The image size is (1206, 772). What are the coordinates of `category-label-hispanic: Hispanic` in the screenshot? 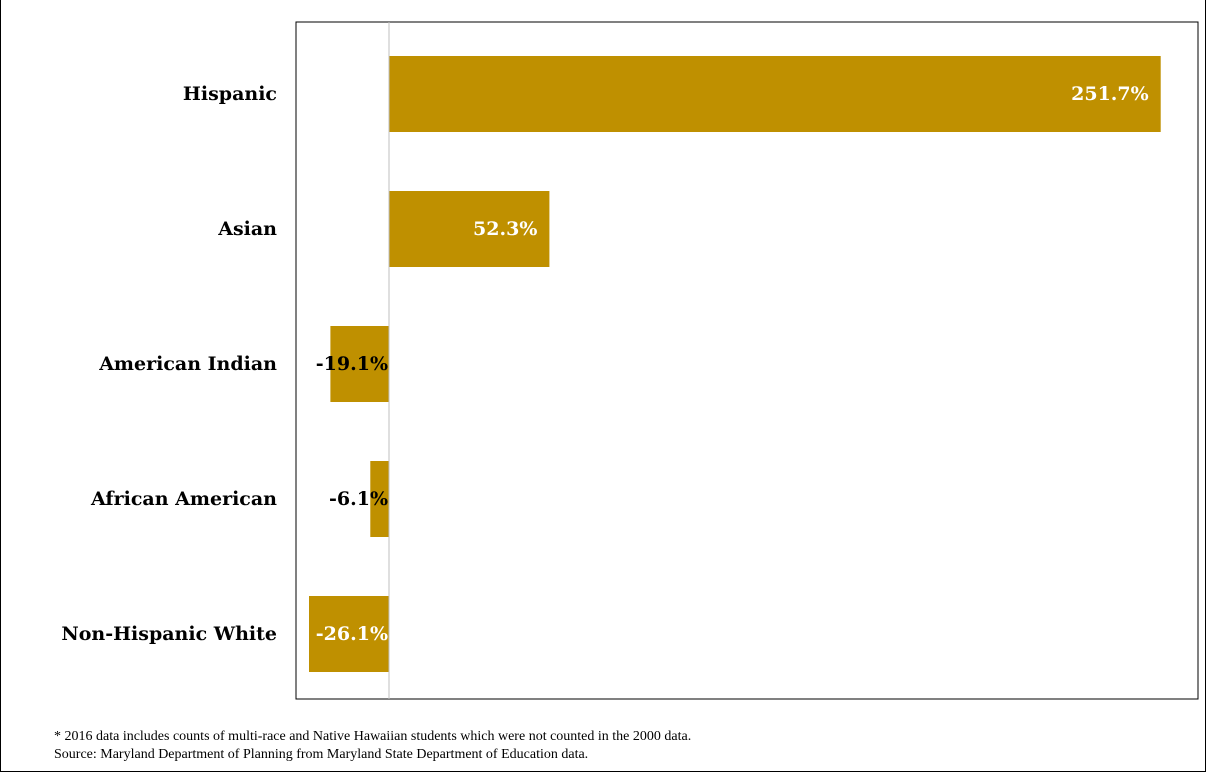 It's located at (230, 94).